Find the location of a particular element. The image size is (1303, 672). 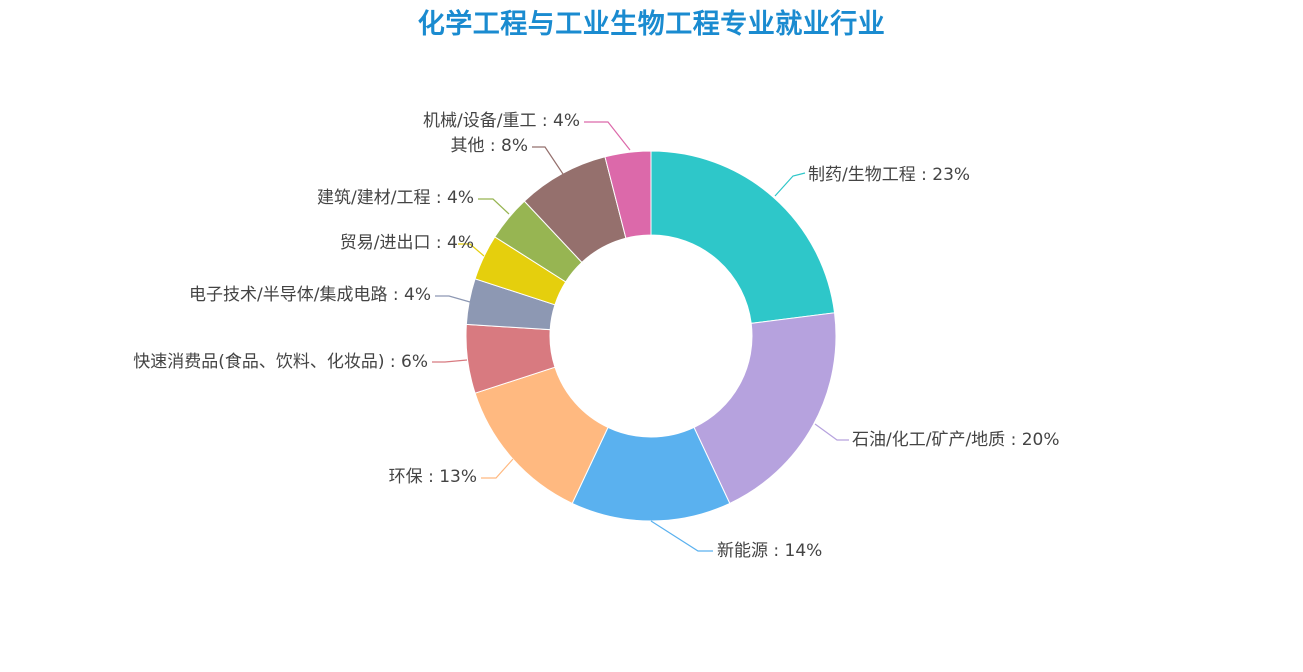

slice-label: 其他 : 8% is located at coordinates (489, 146).